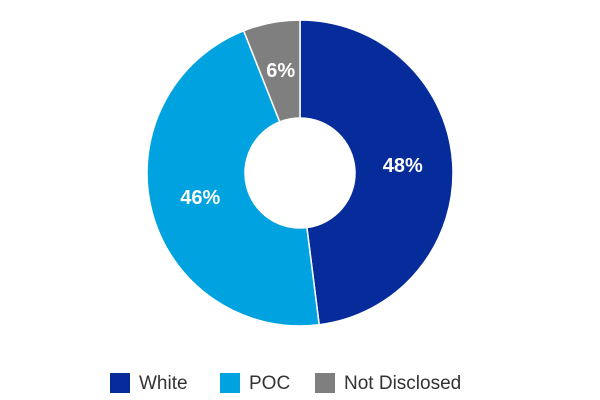 The image size is (600, 400). I want to click on legend-label: White, so click(163, 383).